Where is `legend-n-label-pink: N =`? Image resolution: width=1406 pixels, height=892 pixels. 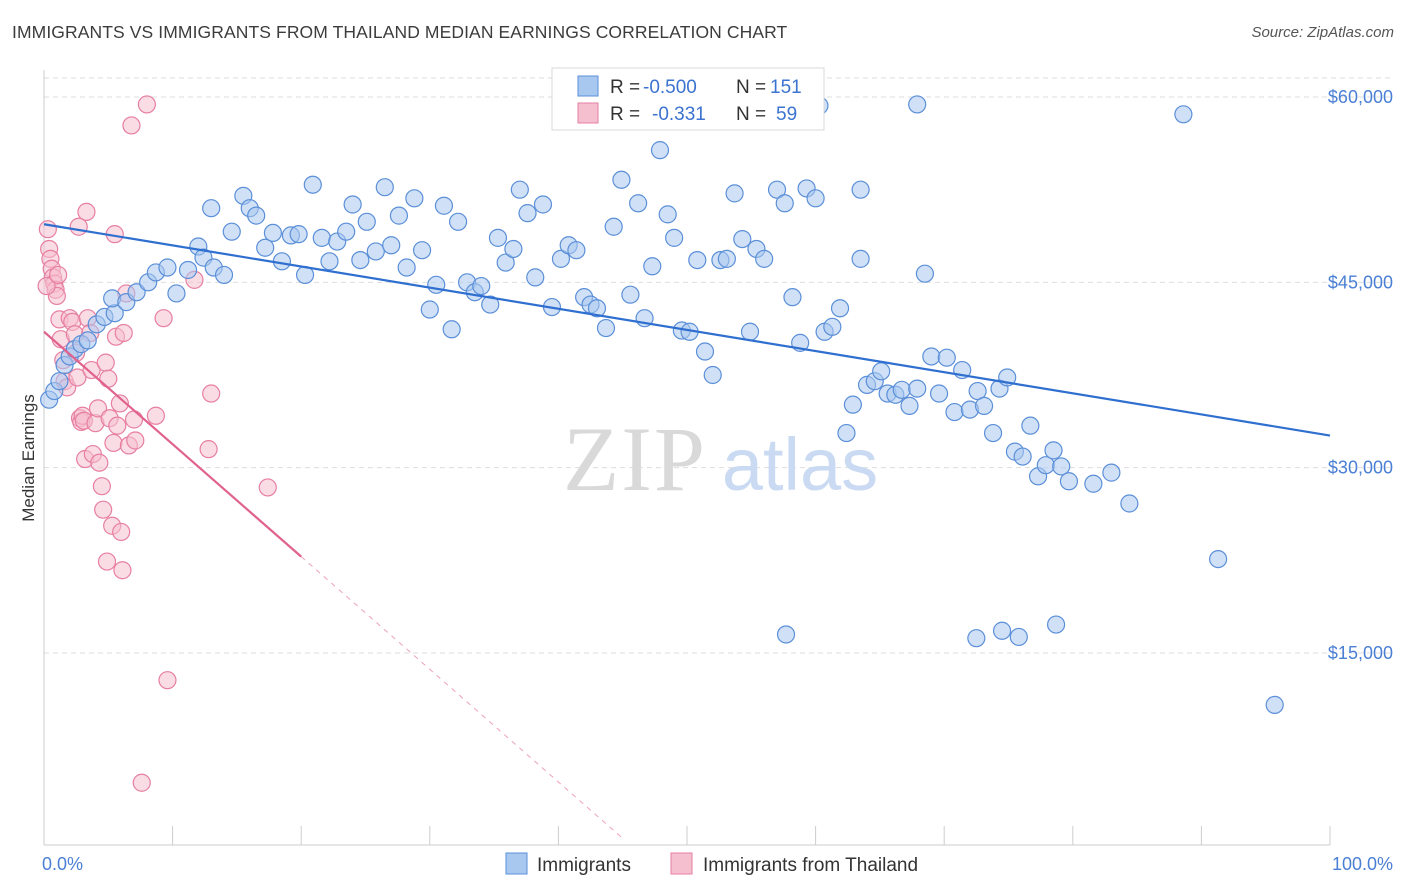
legend-n-label-pink: N = is located at coordinates (751, 114).